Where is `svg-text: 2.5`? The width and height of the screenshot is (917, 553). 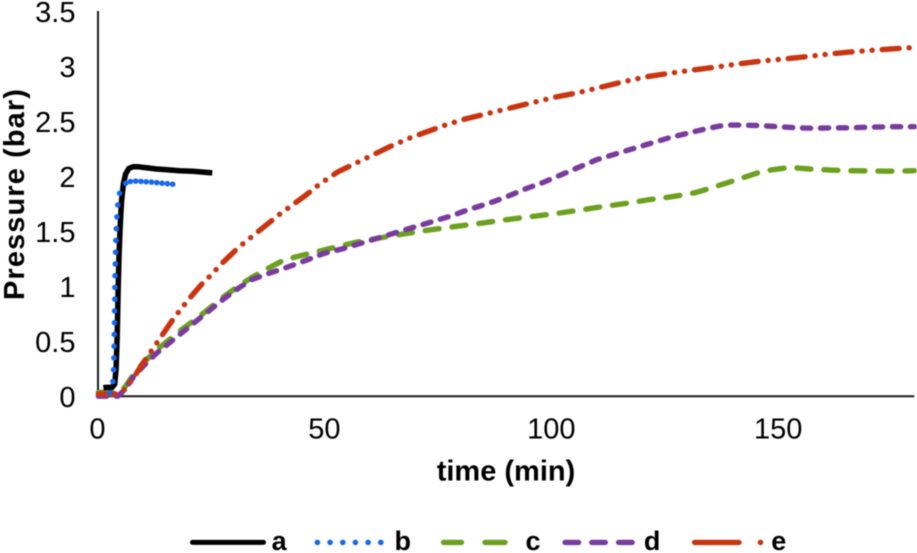 svg-text: 2.5 is located at coordinates (55, 123).